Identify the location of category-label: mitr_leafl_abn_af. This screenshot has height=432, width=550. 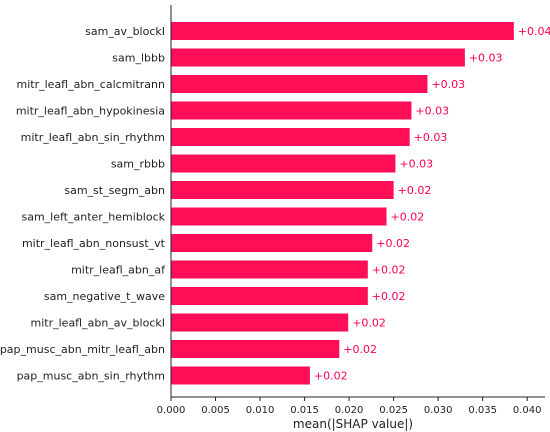
(118, 270).